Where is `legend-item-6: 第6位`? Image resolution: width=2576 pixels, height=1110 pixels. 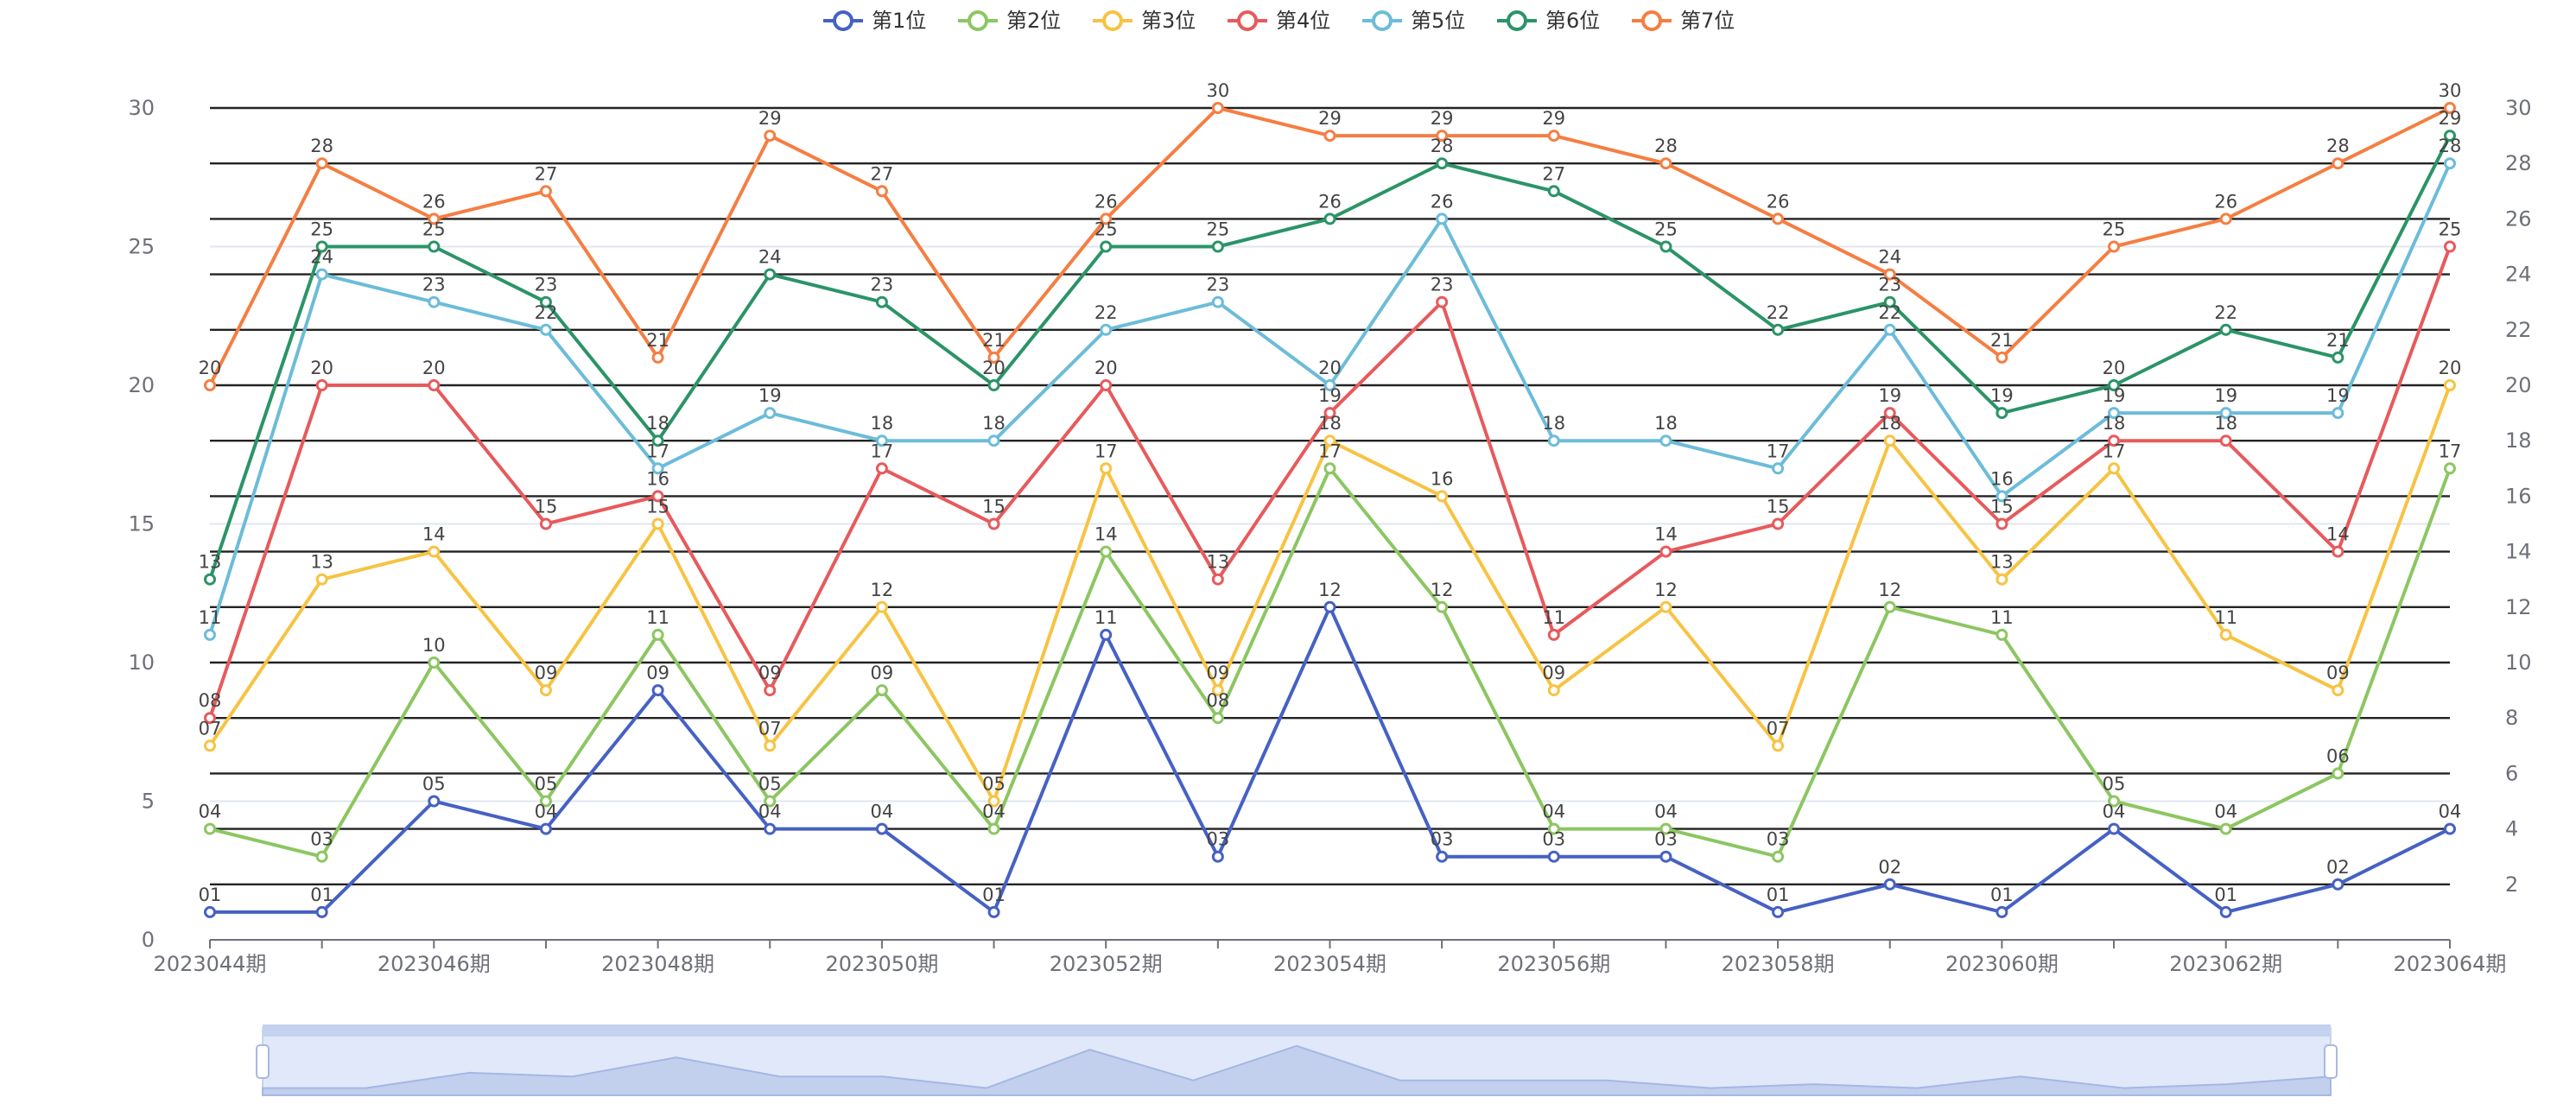
legend-item-6: 第6位 is located at coordinates (1548, 21).